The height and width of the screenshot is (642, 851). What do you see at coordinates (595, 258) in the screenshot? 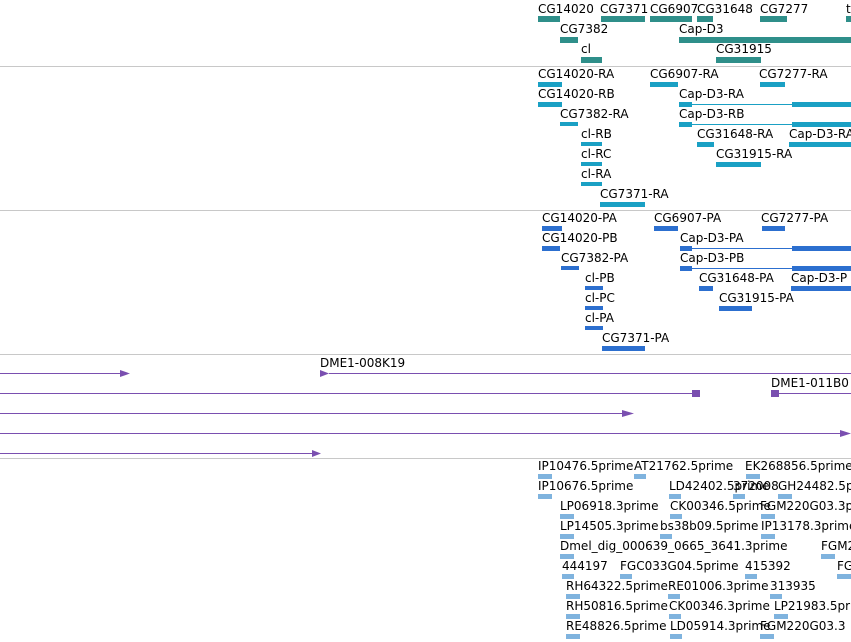
I see `protein-label: CG7382-PA` at bounding box center [595, 258].